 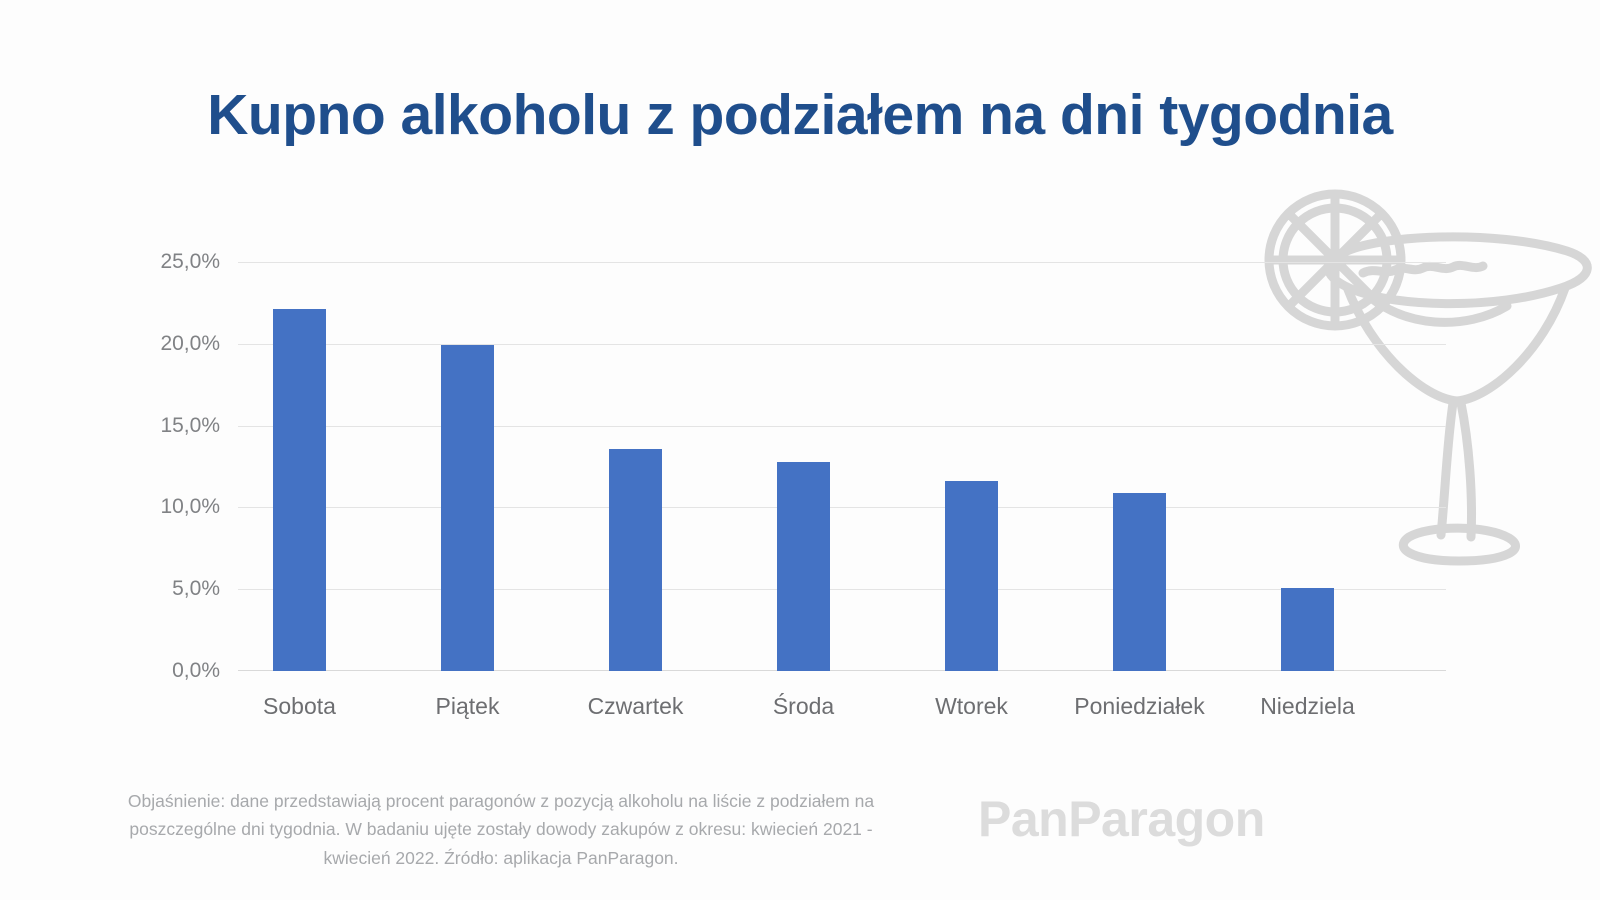 I want to click on bar-poniedzialek, so click(x=1139, y=581).